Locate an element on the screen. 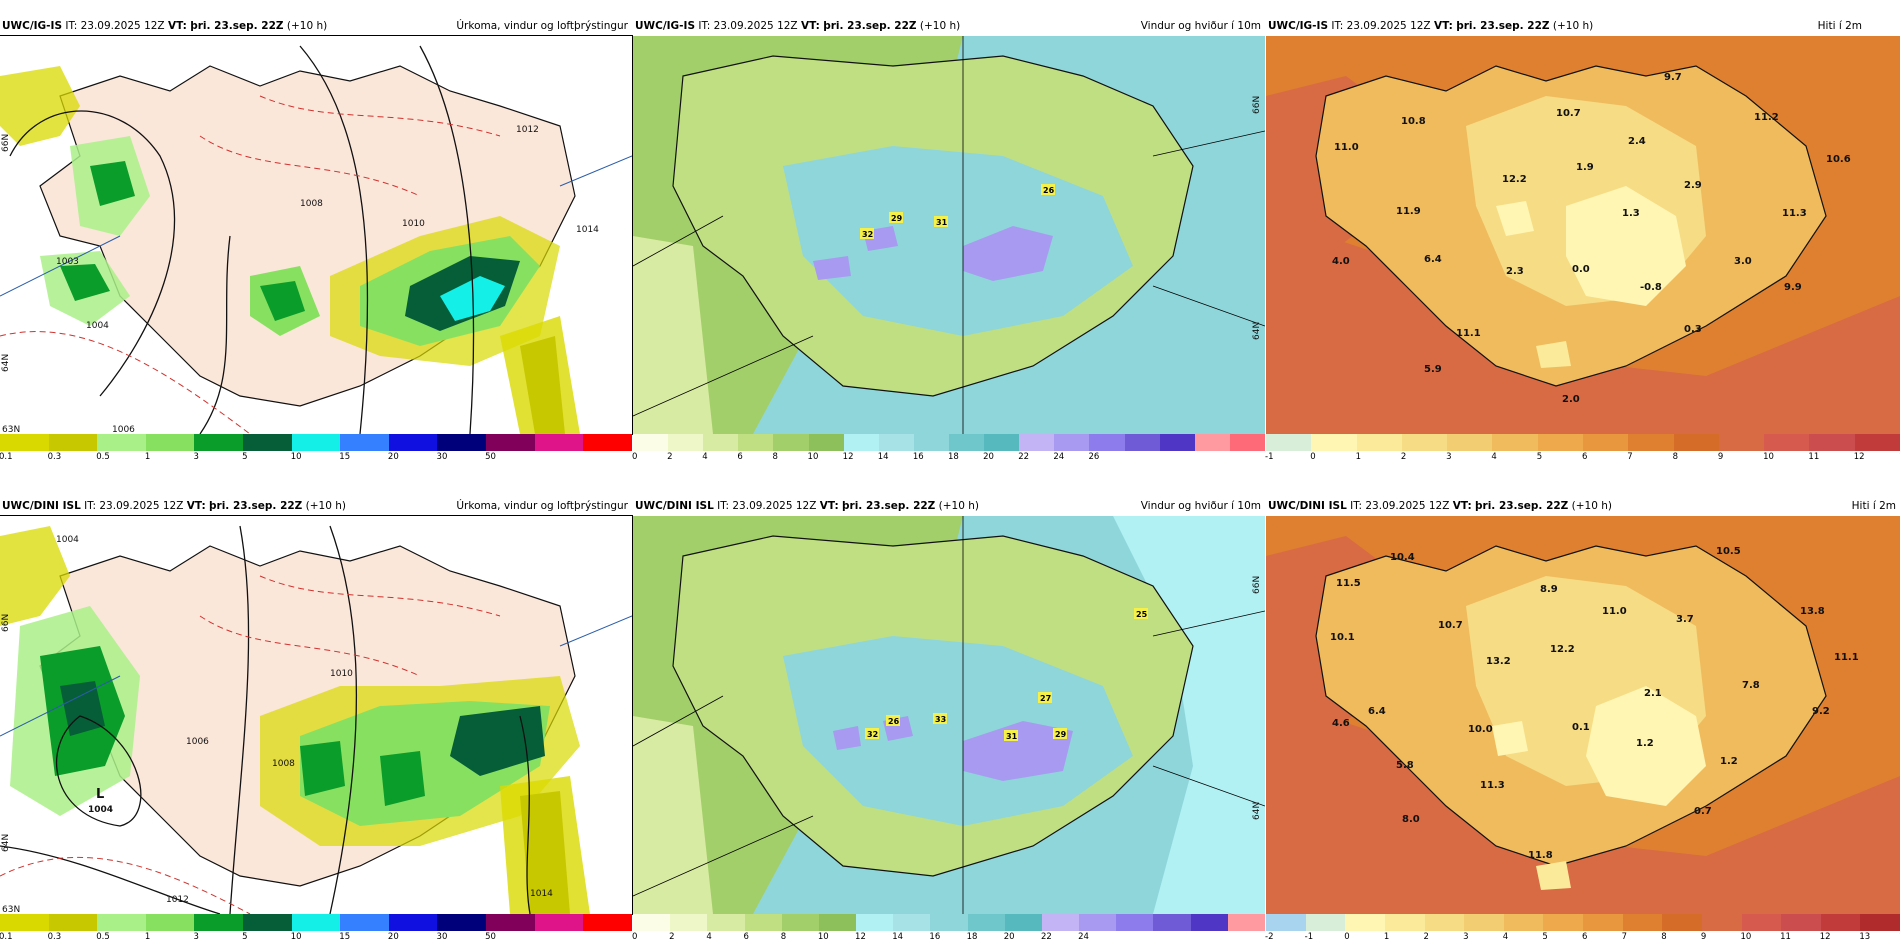  pressure-label: 1004 is located at coordinates (97, 326).